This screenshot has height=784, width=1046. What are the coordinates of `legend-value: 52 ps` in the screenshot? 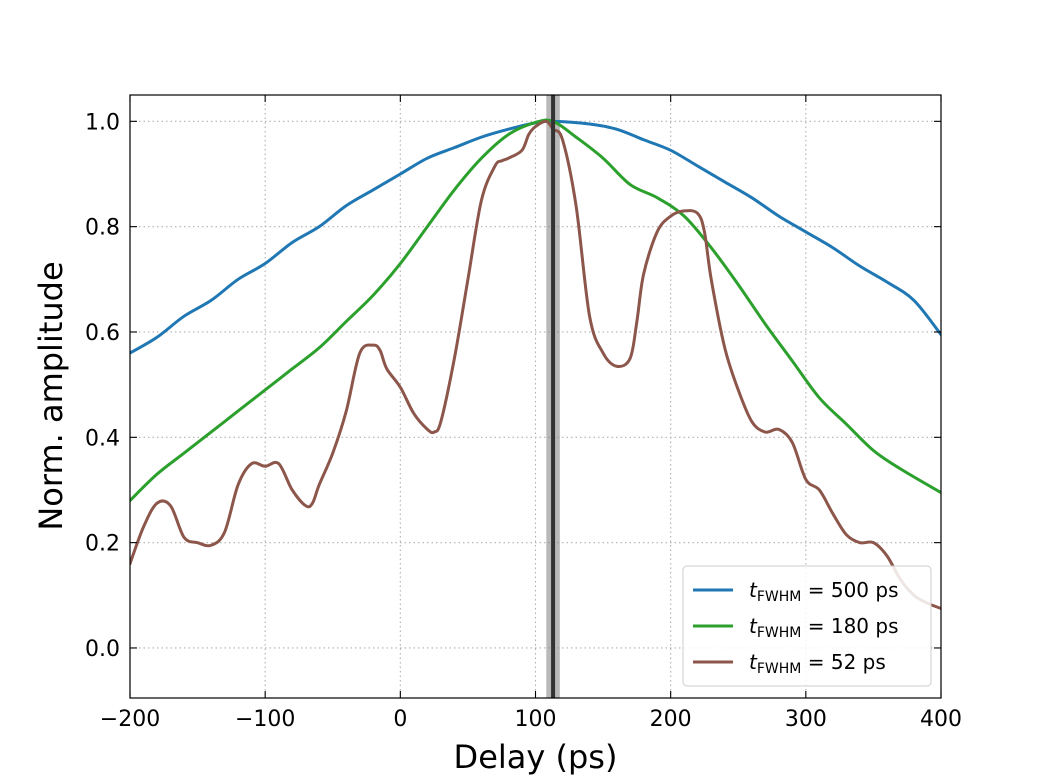 It's located at (858, 662).